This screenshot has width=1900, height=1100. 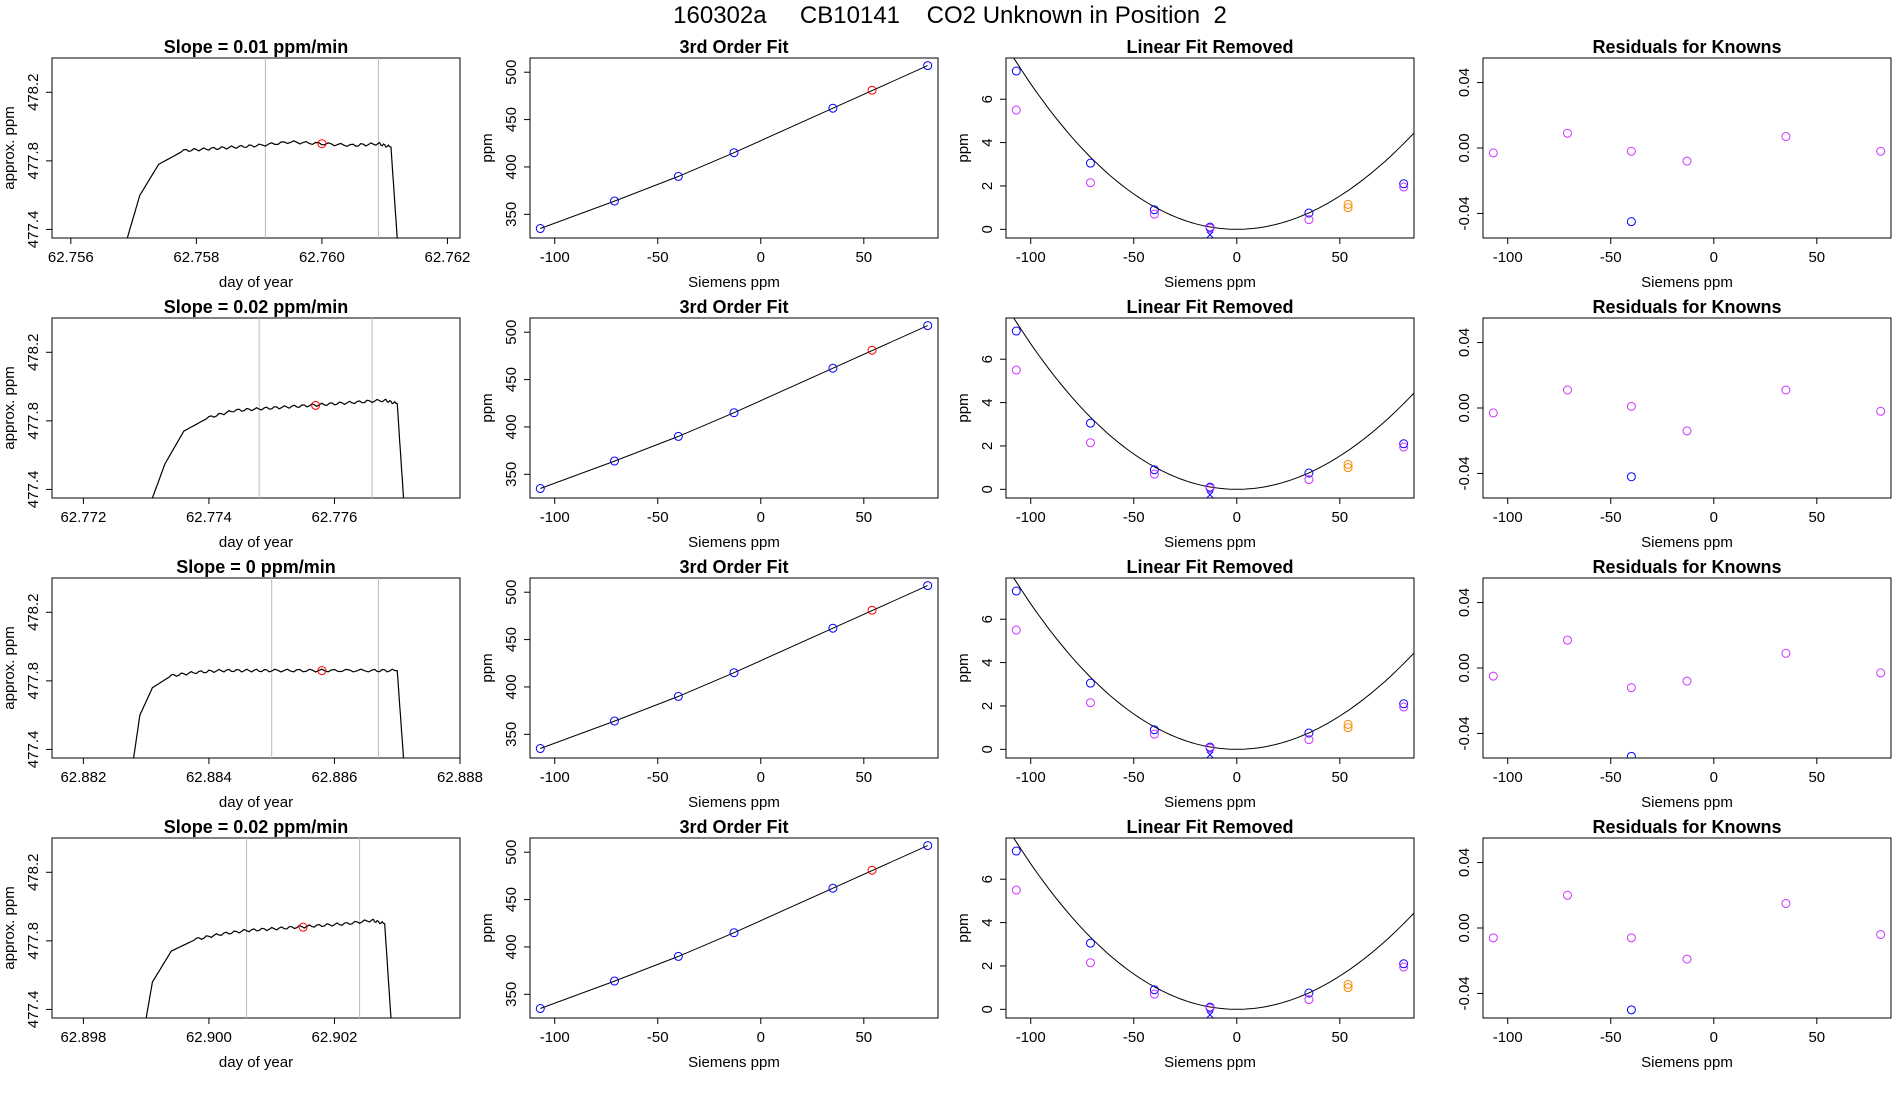 What do you see at coordinates (256, 802) in the screenshot?
I see `x-axis-label: day of year` at bounding box center [256, 802].